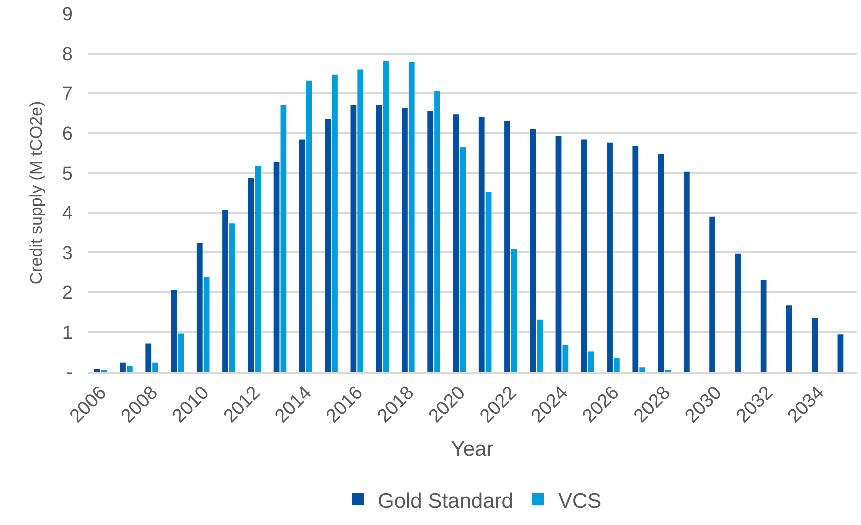  I want to click on x-axis-title: Year, so click(472, 450).